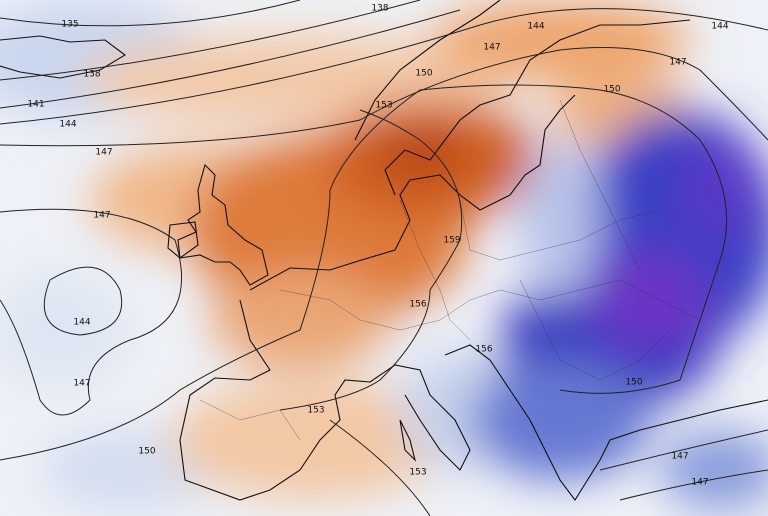  I want to click on contour-label: 159, so click(451, 241).